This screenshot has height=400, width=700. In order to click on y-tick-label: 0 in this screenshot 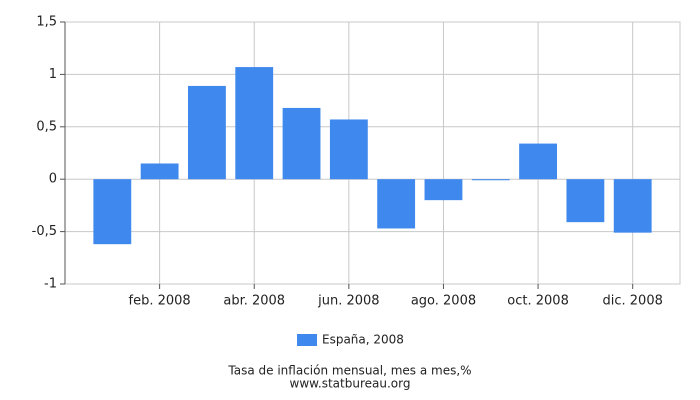, I will do `click(53, 179)`.